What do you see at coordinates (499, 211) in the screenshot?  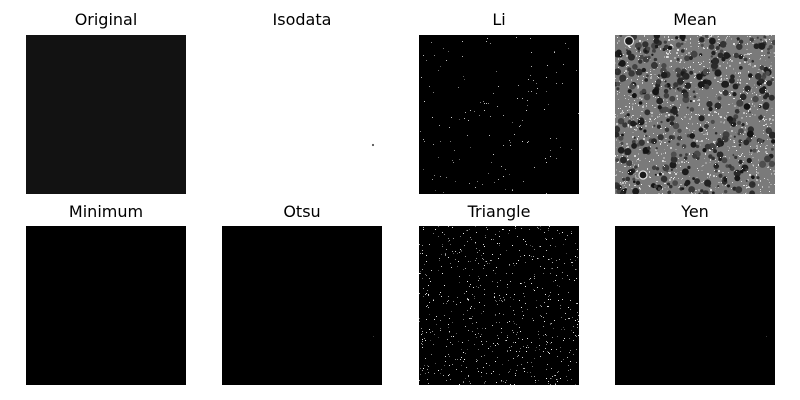 I see `panel-title-triangle: Triangle` at bounding box center [499, 211].